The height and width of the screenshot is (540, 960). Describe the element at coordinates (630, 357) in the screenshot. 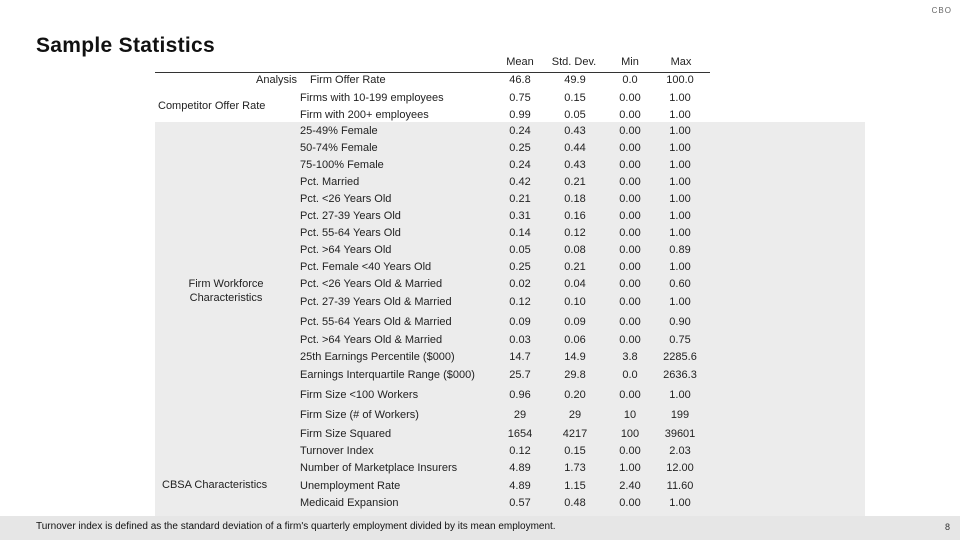

I see `cell-min: 3.8` at that location.